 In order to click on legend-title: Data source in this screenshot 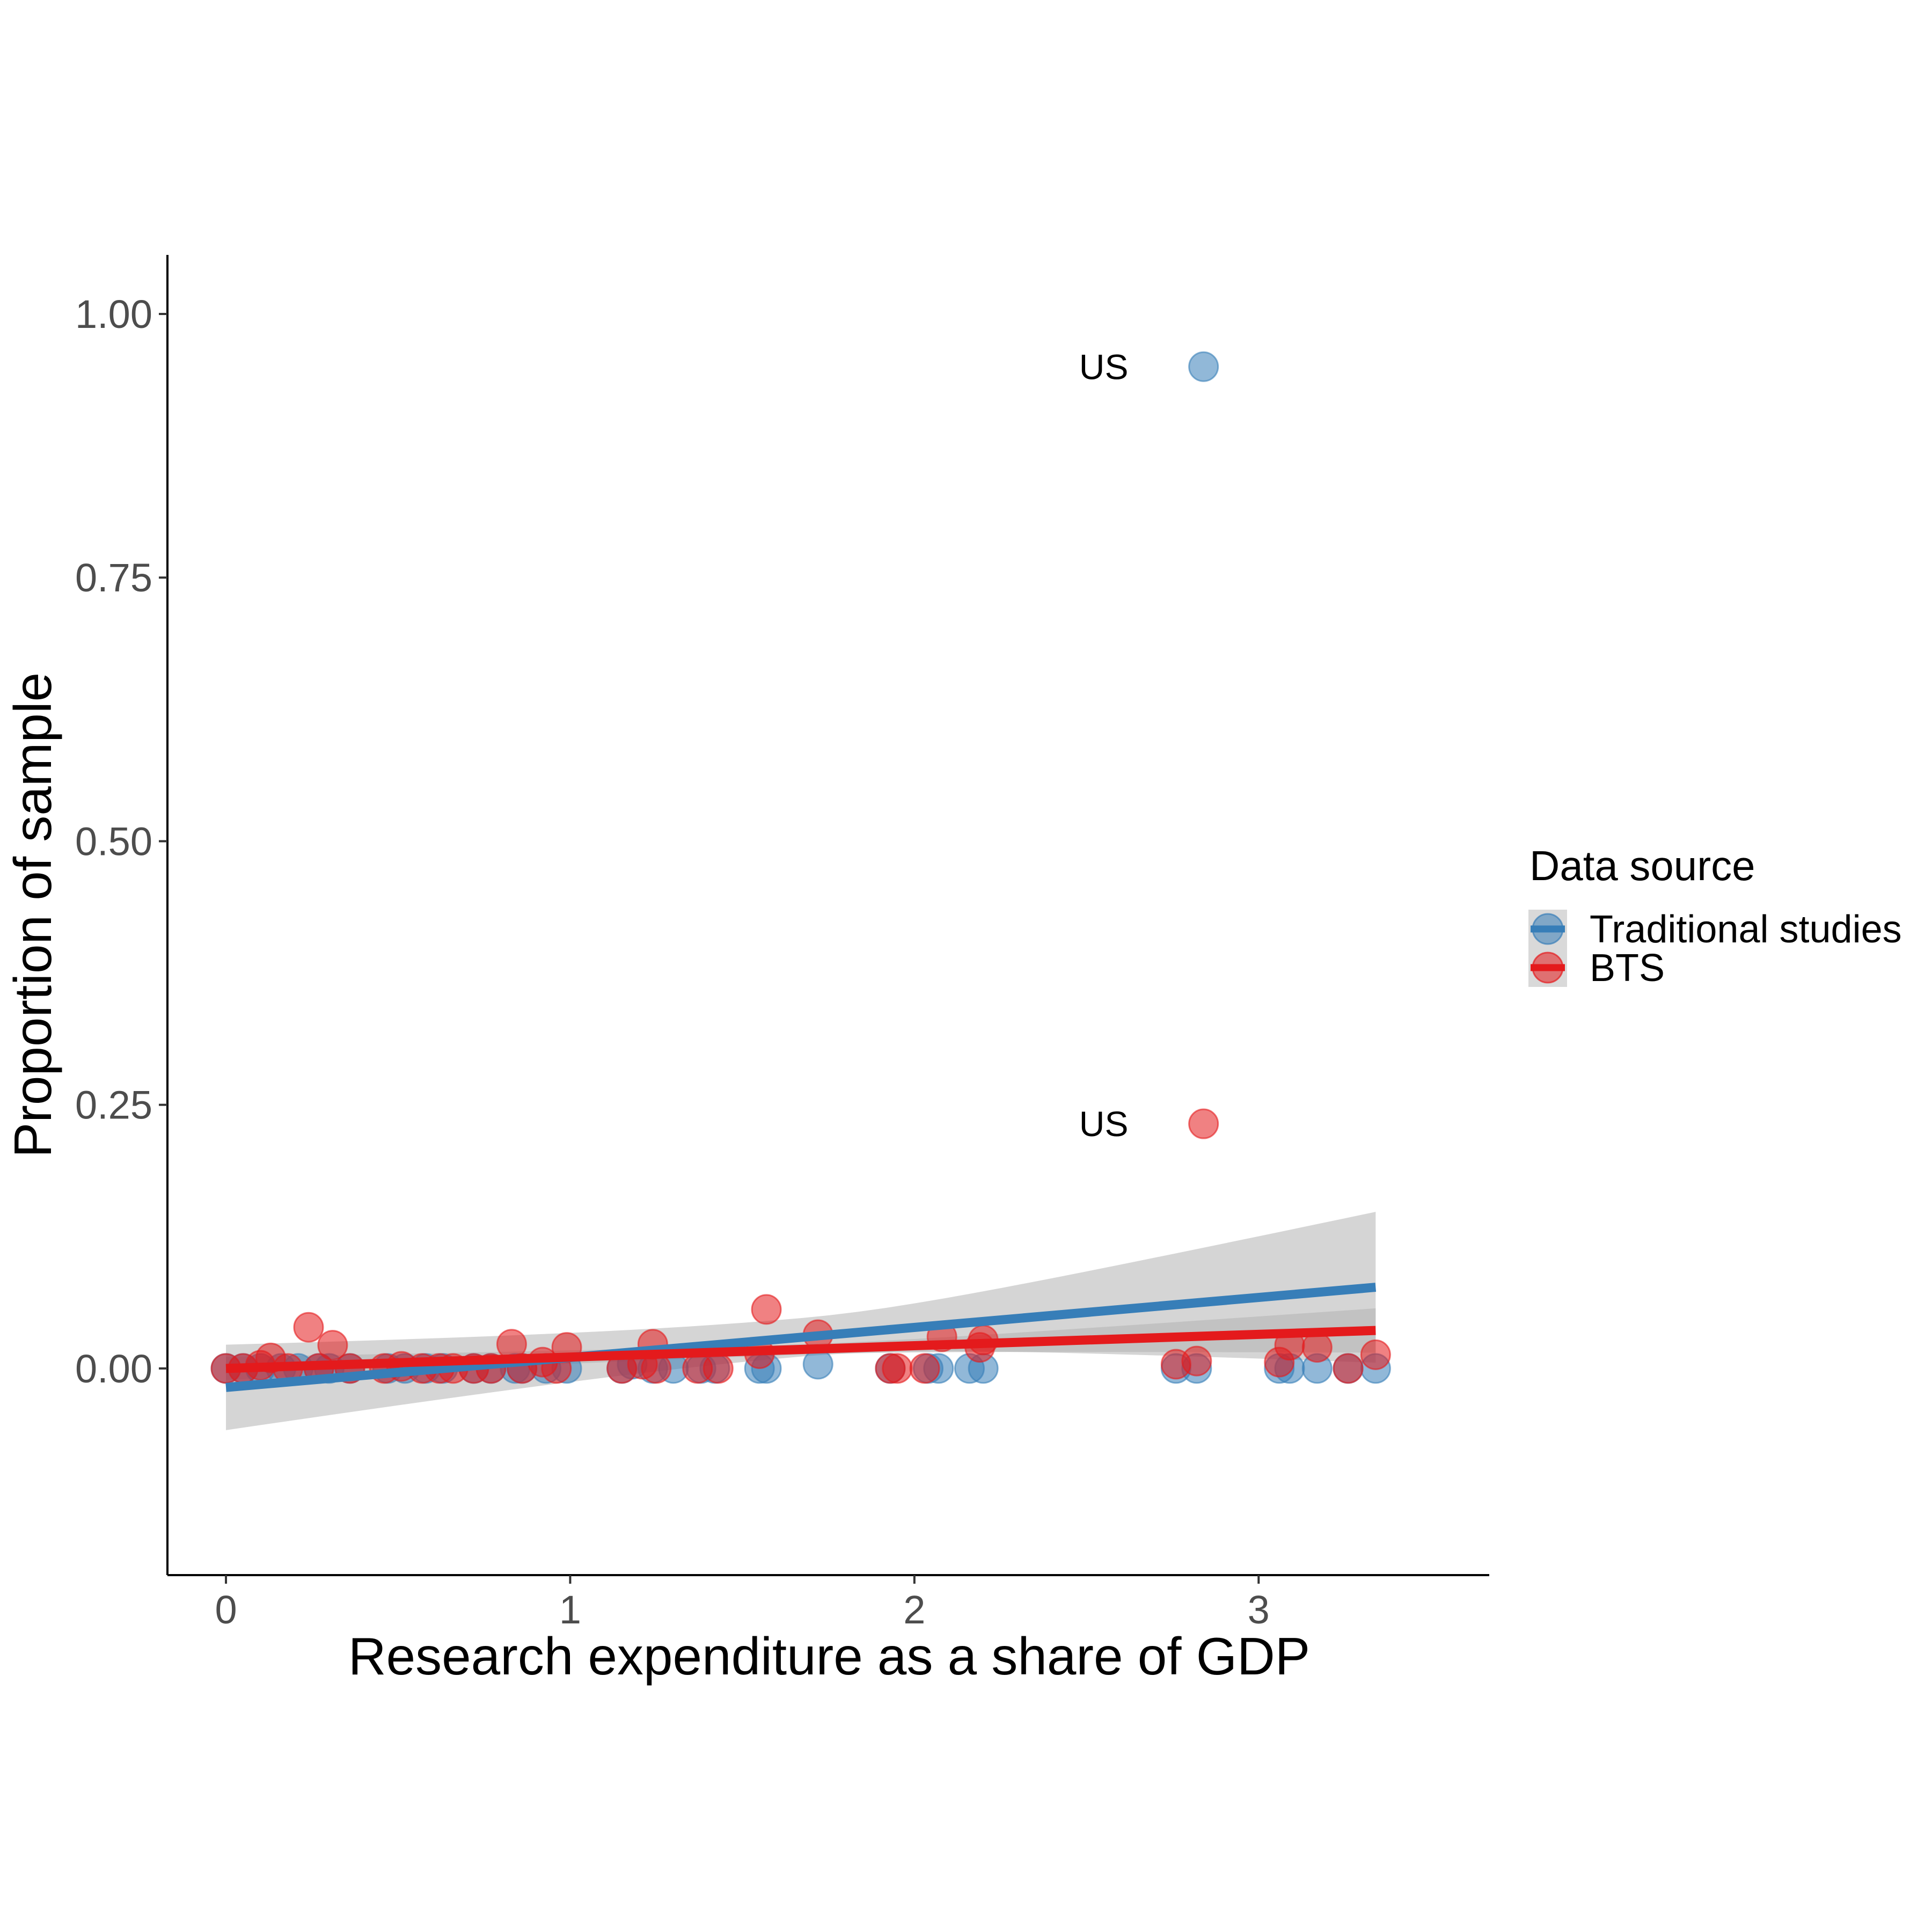, I will do `click(1642, 865)`.